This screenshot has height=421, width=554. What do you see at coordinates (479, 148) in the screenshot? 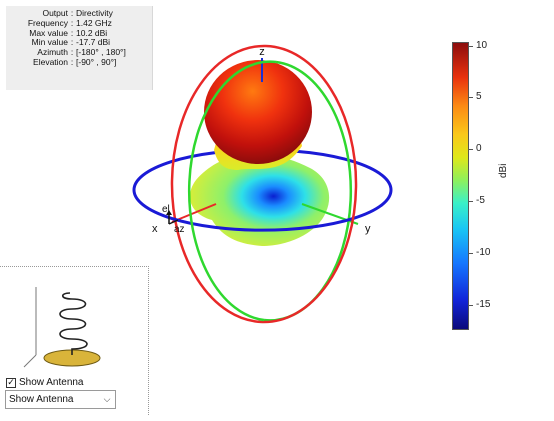
I see `colorbar-tick-label: 0` at bounding box center [479, 148].